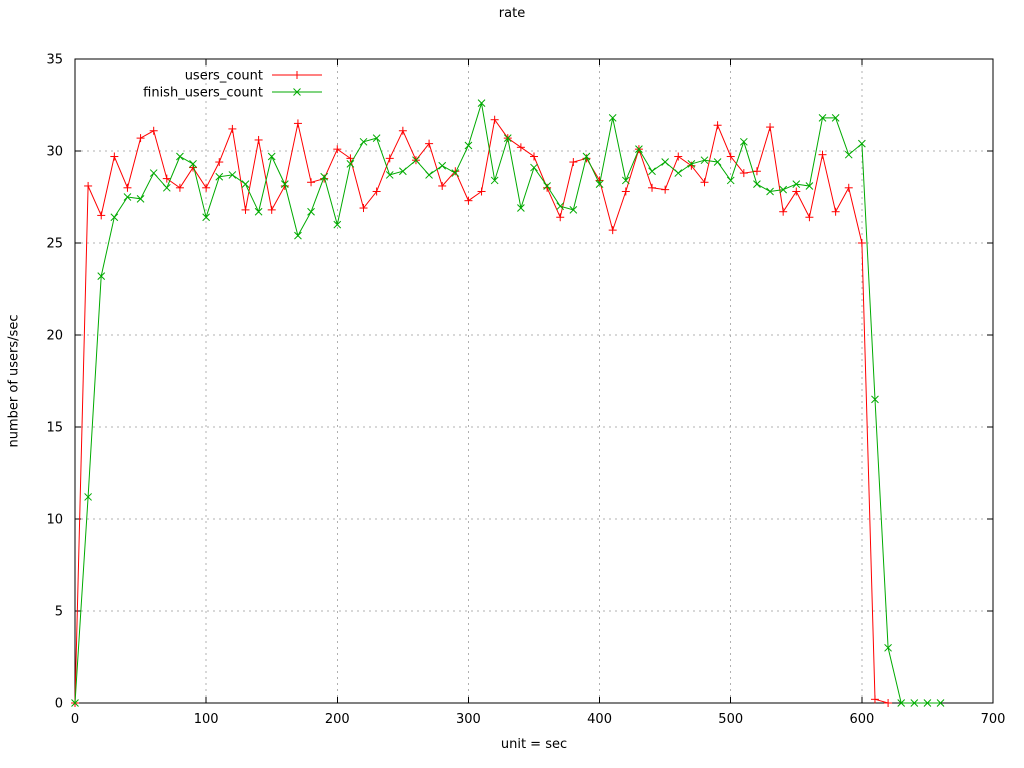 The width and height of the screenshot is (1024, 768). I want to click on y-tick-label: 0, so click(59, 704).